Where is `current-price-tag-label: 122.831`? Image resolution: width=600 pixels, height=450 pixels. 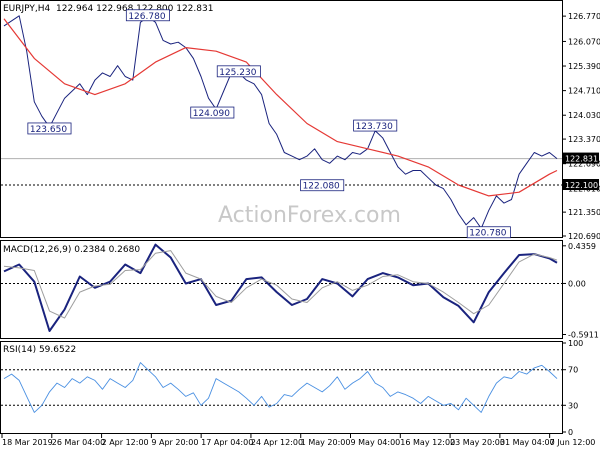 current-price-tag-label: 122.831 is located at coordinates (581, 159).